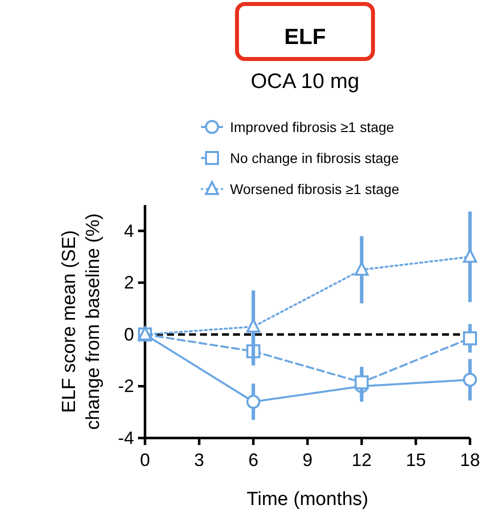  What do you see at coordinates (315, 158) in the screenshot?
I see `legend-label: No change in fibrosis stage` at bounding box center [315, 158].